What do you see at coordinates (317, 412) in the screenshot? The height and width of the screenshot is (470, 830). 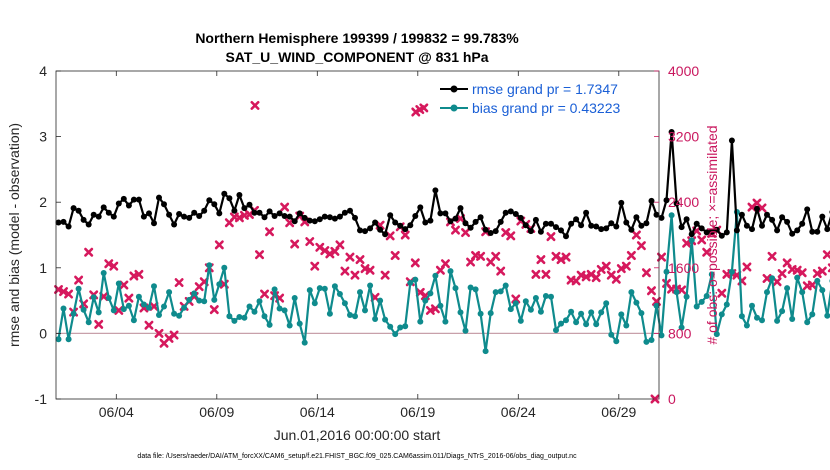 I see `x-tick-label: 06/14` at bounding box center [317, 412].